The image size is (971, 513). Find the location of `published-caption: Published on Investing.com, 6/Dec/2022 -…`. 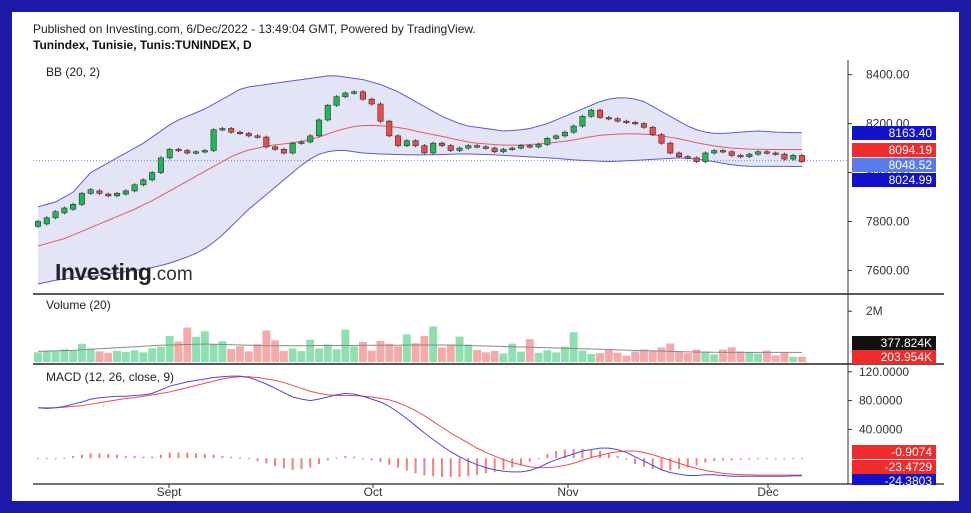

published-caption: Published on Investing.com, 6/Dec/2022 -… is located at coordinates (254, 29).